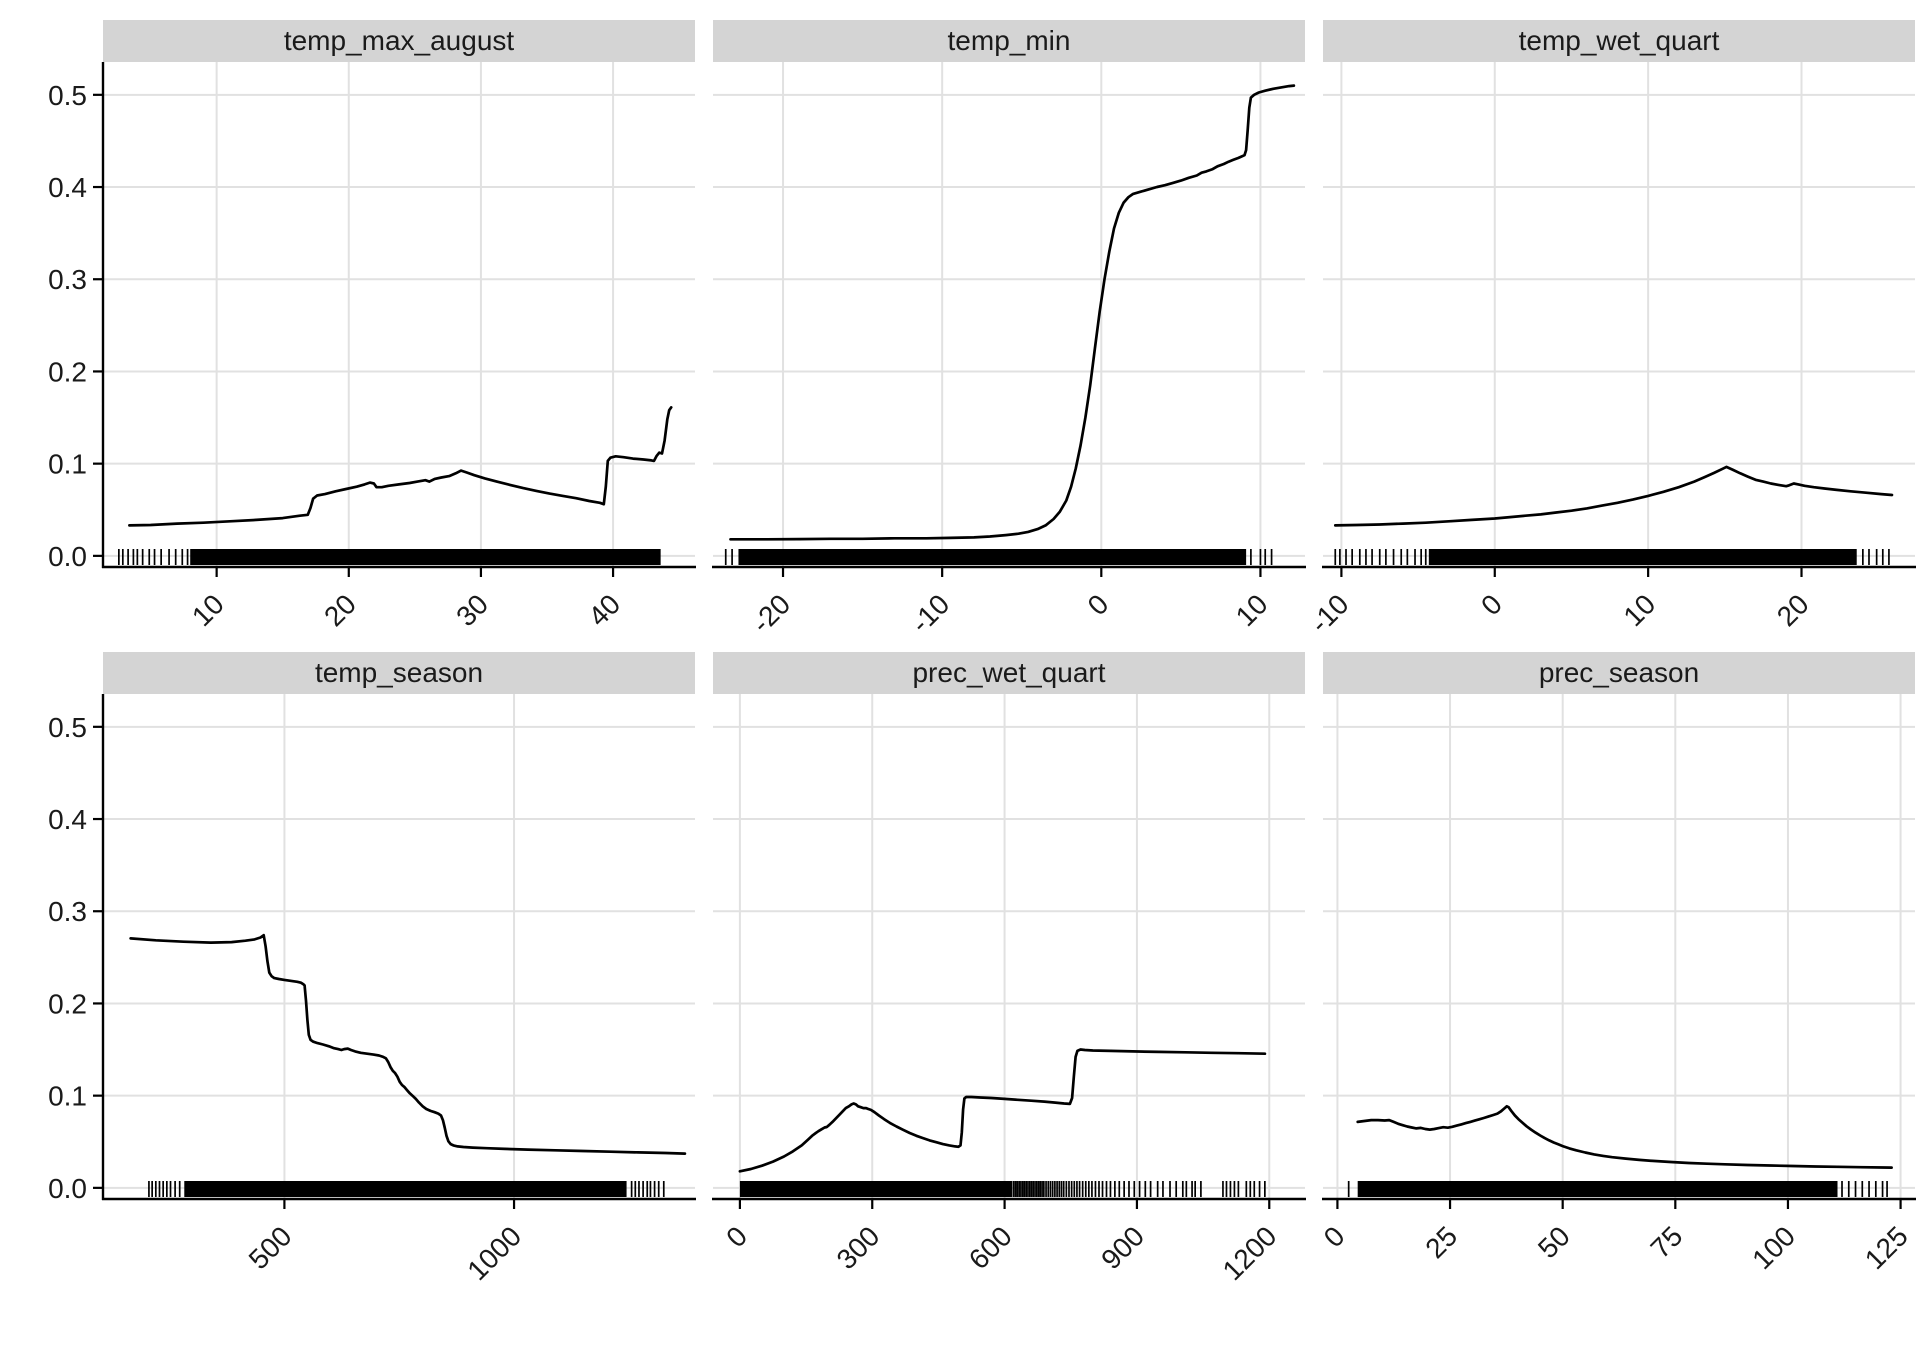 The height and width of the screenshot is (1349, 1920). What do you see at coordinates (858, 1247) in the screenshot?
I see `x-tick-label: 300` at bounding box center [858, 1247].